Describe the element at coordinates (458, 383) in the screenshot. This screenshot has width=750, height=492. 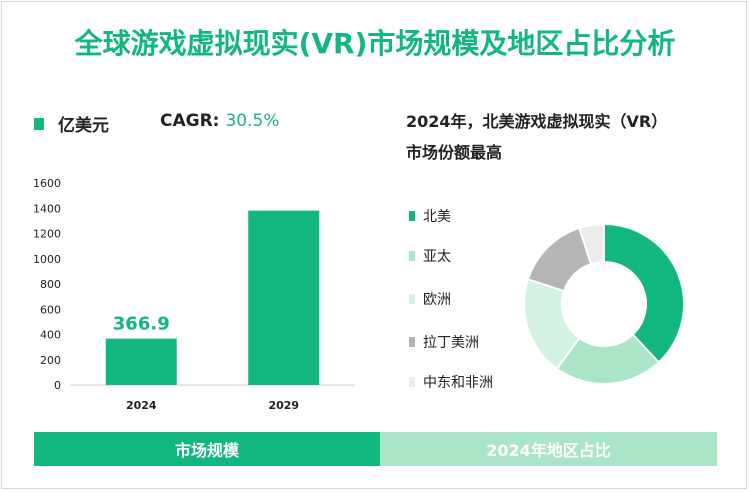
I see `pie-legend-label: 中东和非洲` at that location.